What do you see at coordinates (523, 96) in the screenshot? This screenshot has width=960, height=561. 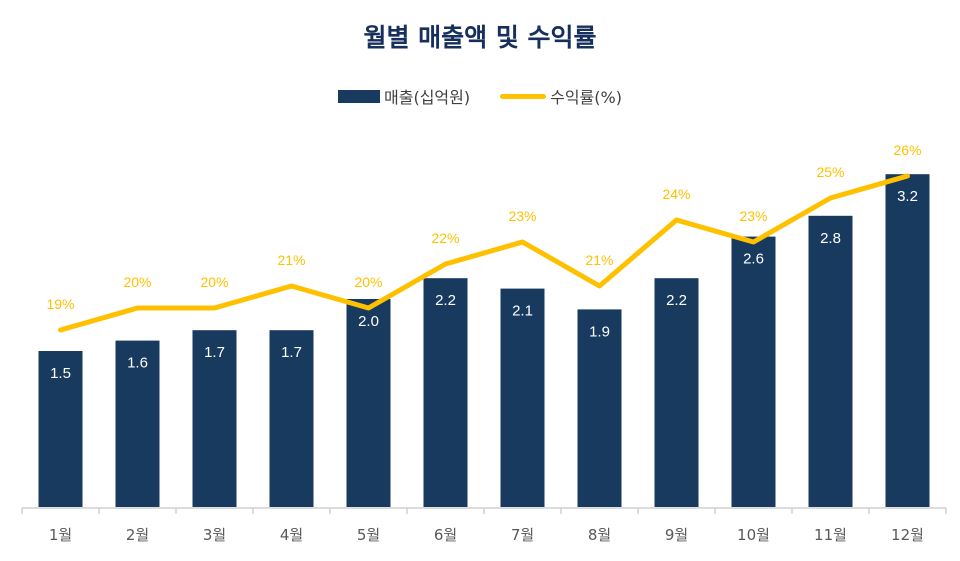 I see `legend-swatch-line` at bounding box center [523, 96].